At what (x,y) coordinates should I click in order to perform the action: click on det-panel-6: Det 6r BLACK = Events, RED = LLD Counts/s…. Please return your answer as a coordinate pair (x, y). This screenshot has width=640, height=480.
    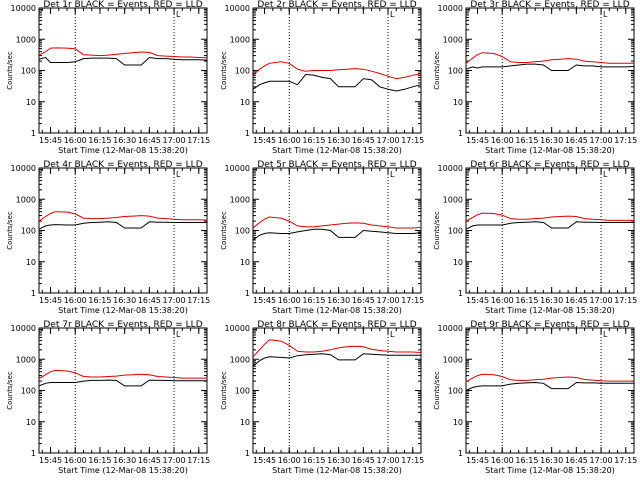
    Looking at the image, I should click on (535, 237).